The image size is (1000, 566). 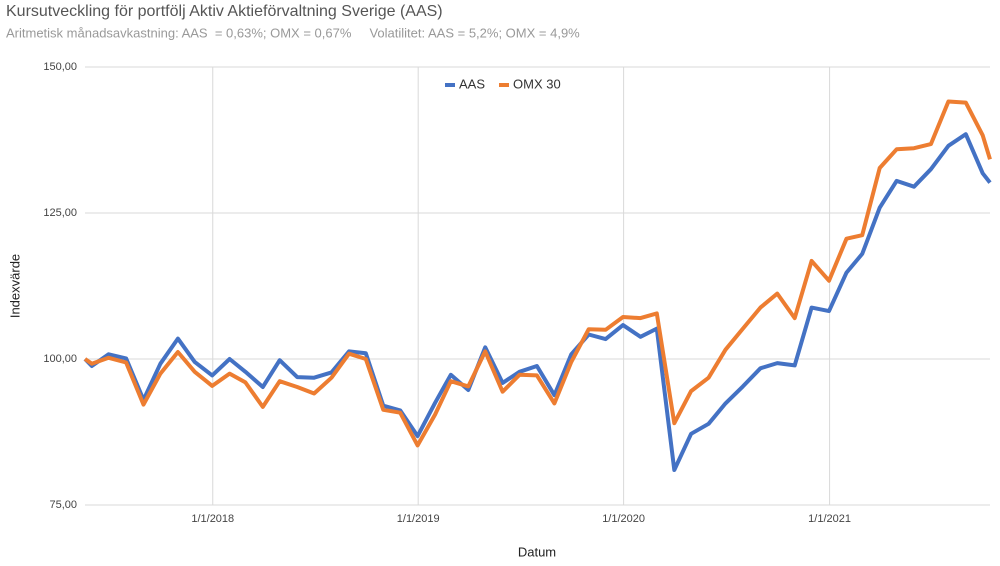 What do you see at coordinates (623, 519) in the screenshot?
I see `x-tick-label: 1/1/2020` at bounding box center [623, 519].